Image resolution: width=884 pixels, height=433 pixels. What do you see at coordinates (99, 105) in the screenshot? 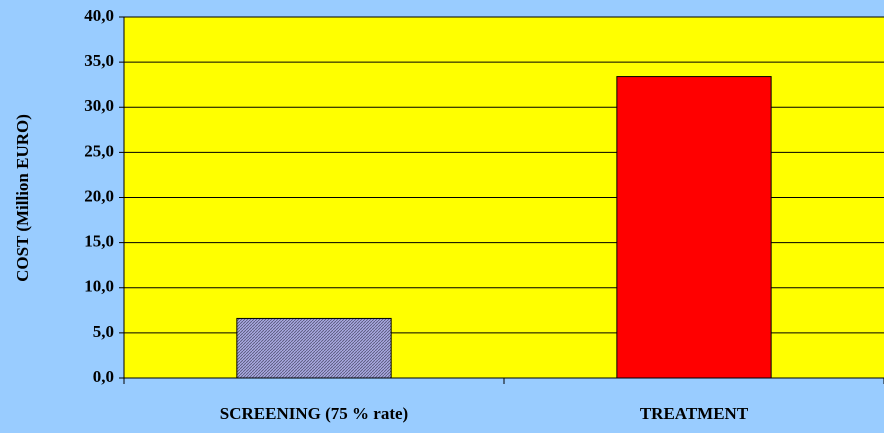
I see `y-tick-label: 30,0` at bounding box center [99, 105].